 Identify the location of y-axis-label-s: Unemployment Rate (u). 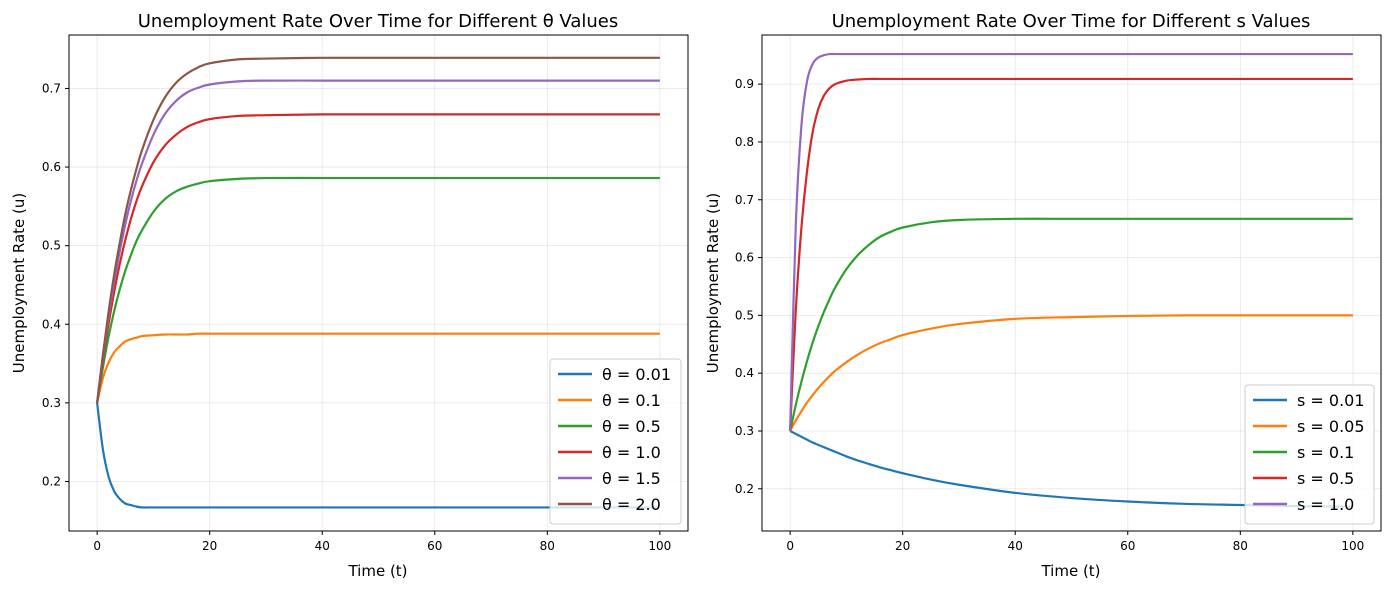
(713, 283).